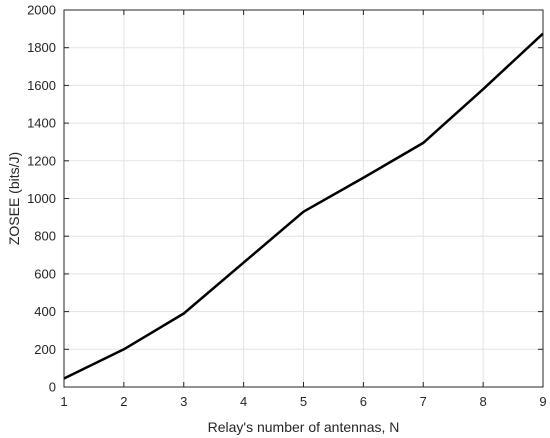  Describe the element at coordinates (483, 401) in the screenshot. I see `x-tick-label: 8` at that location.